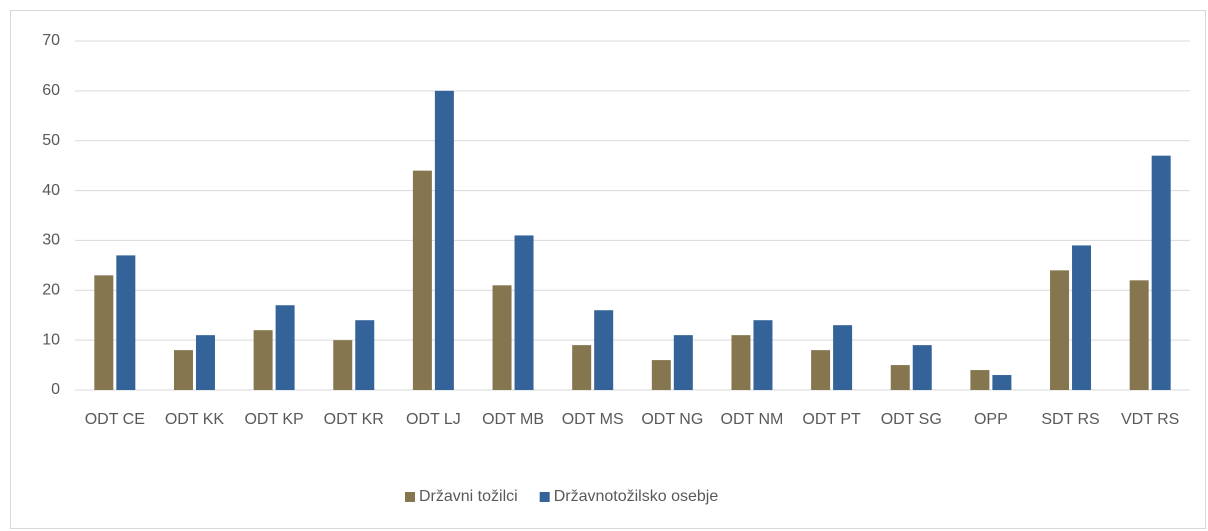 The height and width of the screenshot is (531, 1208). I want to click on legend-label: Državnotožilsko osebje, so click(636, 496).